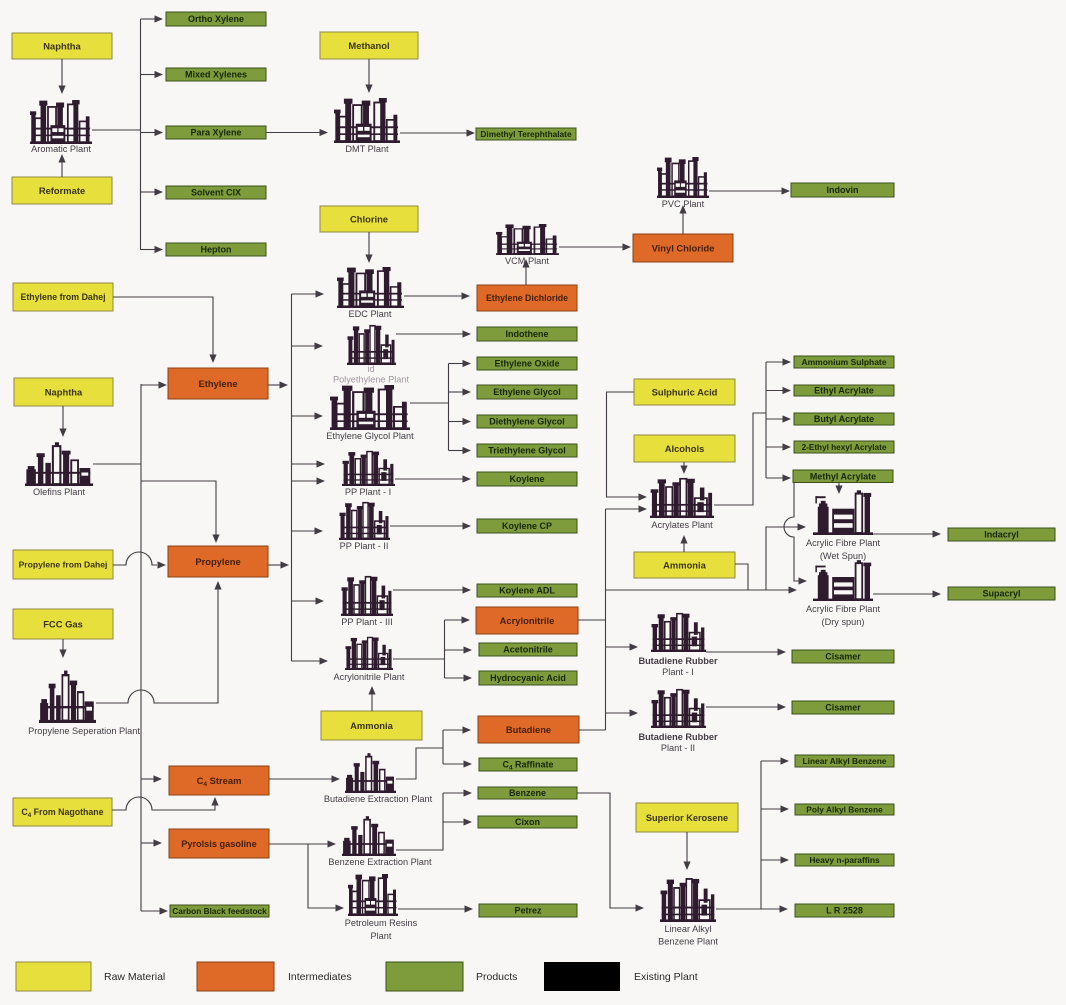 The width and height of the screenshot is (1066, 1005). Describe the element at coordinates (685, 448) in the screenshot. I see `svg-text: Alcohols` at that location.